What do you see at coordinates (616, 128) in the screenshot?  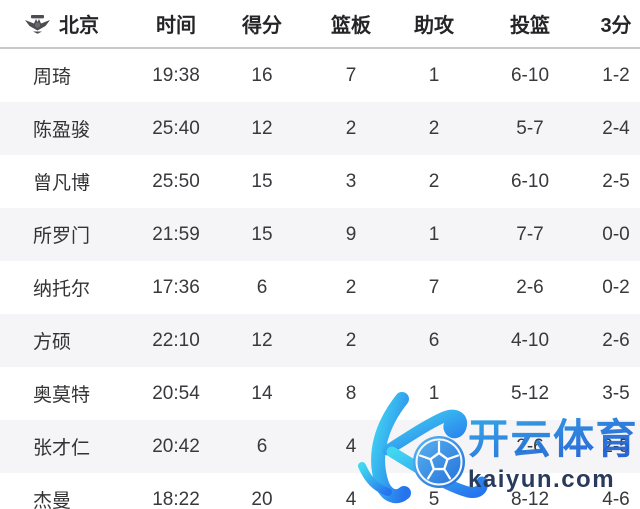 I see `3pt-cell: 2-4` at bounding box center [616, 128].